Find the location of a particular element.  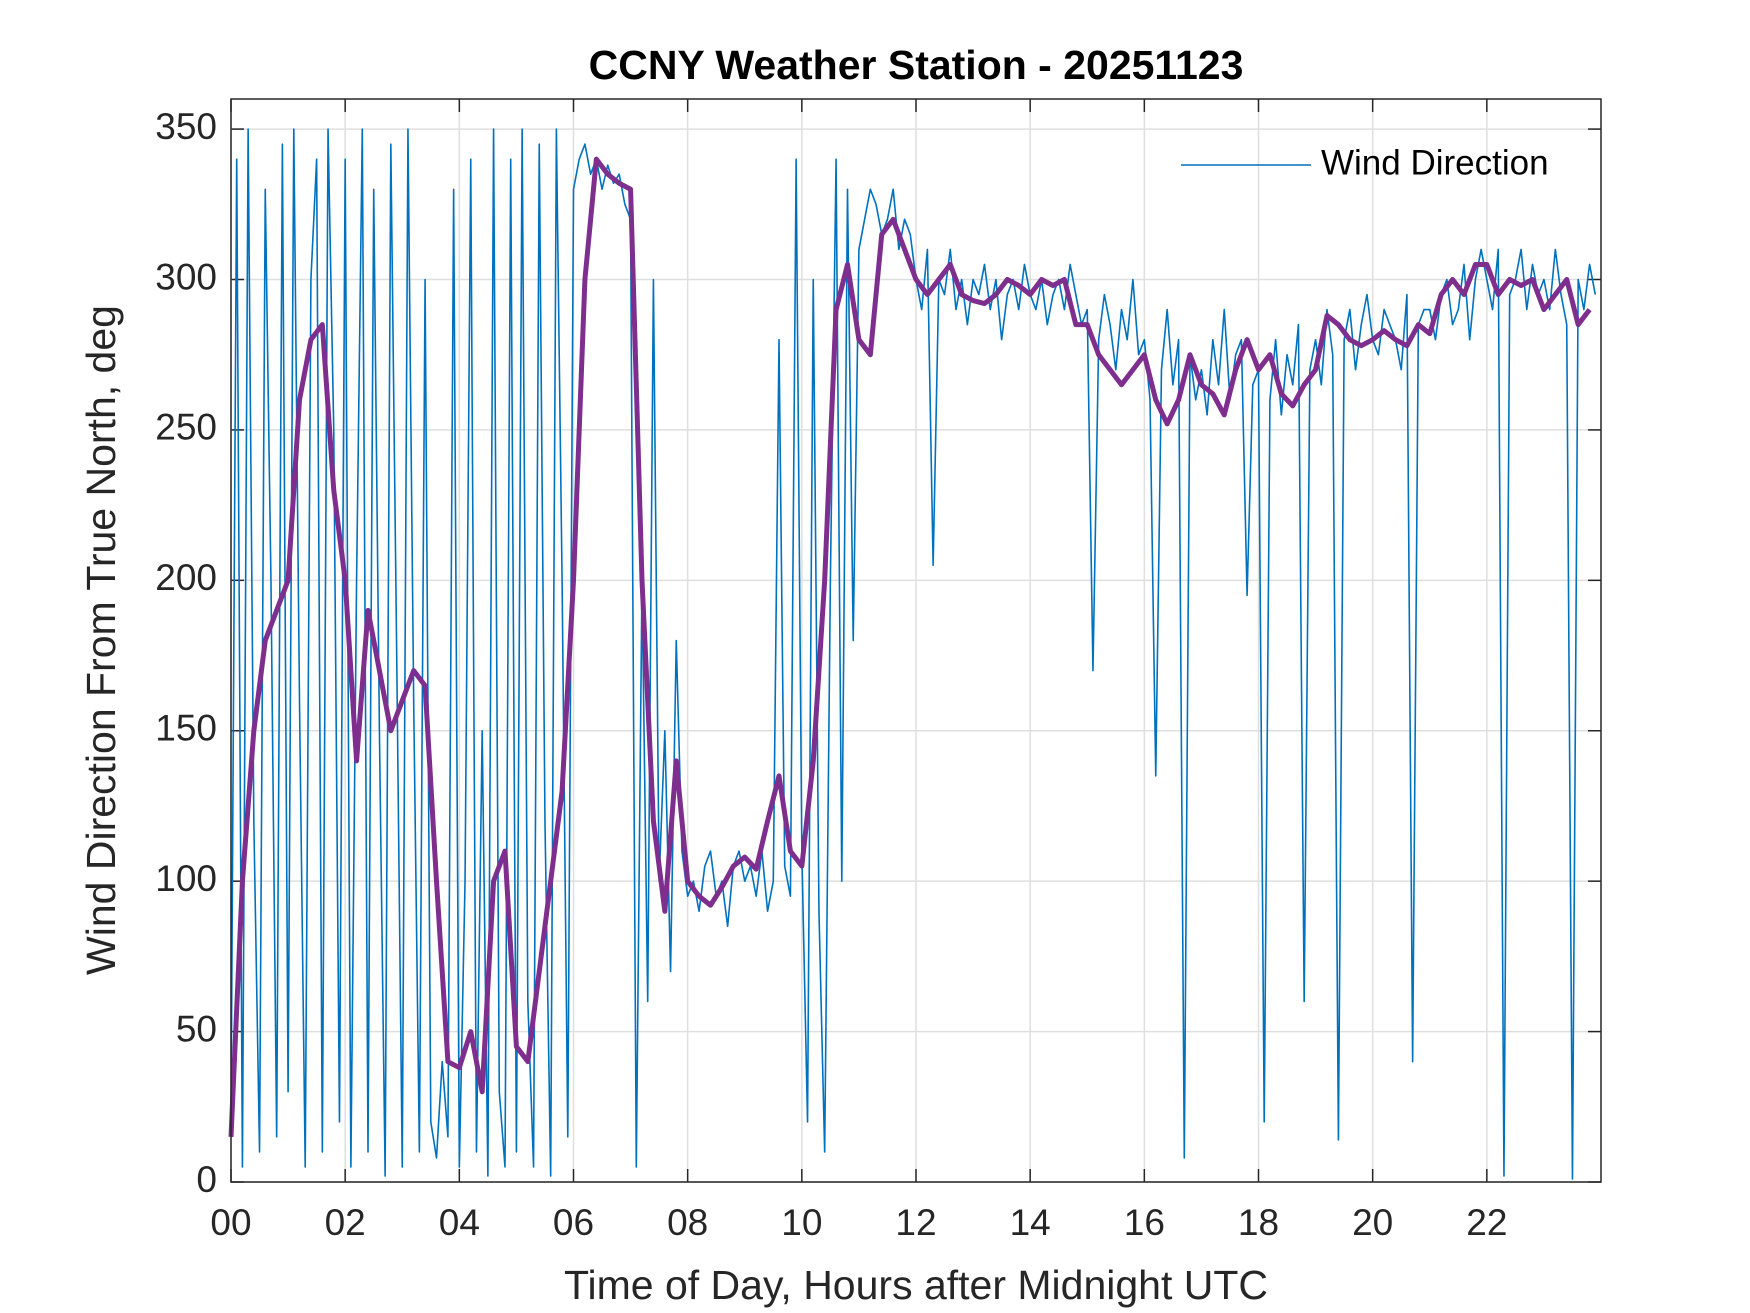

y-tick-label: 250 is located at coordinates (186, 427).